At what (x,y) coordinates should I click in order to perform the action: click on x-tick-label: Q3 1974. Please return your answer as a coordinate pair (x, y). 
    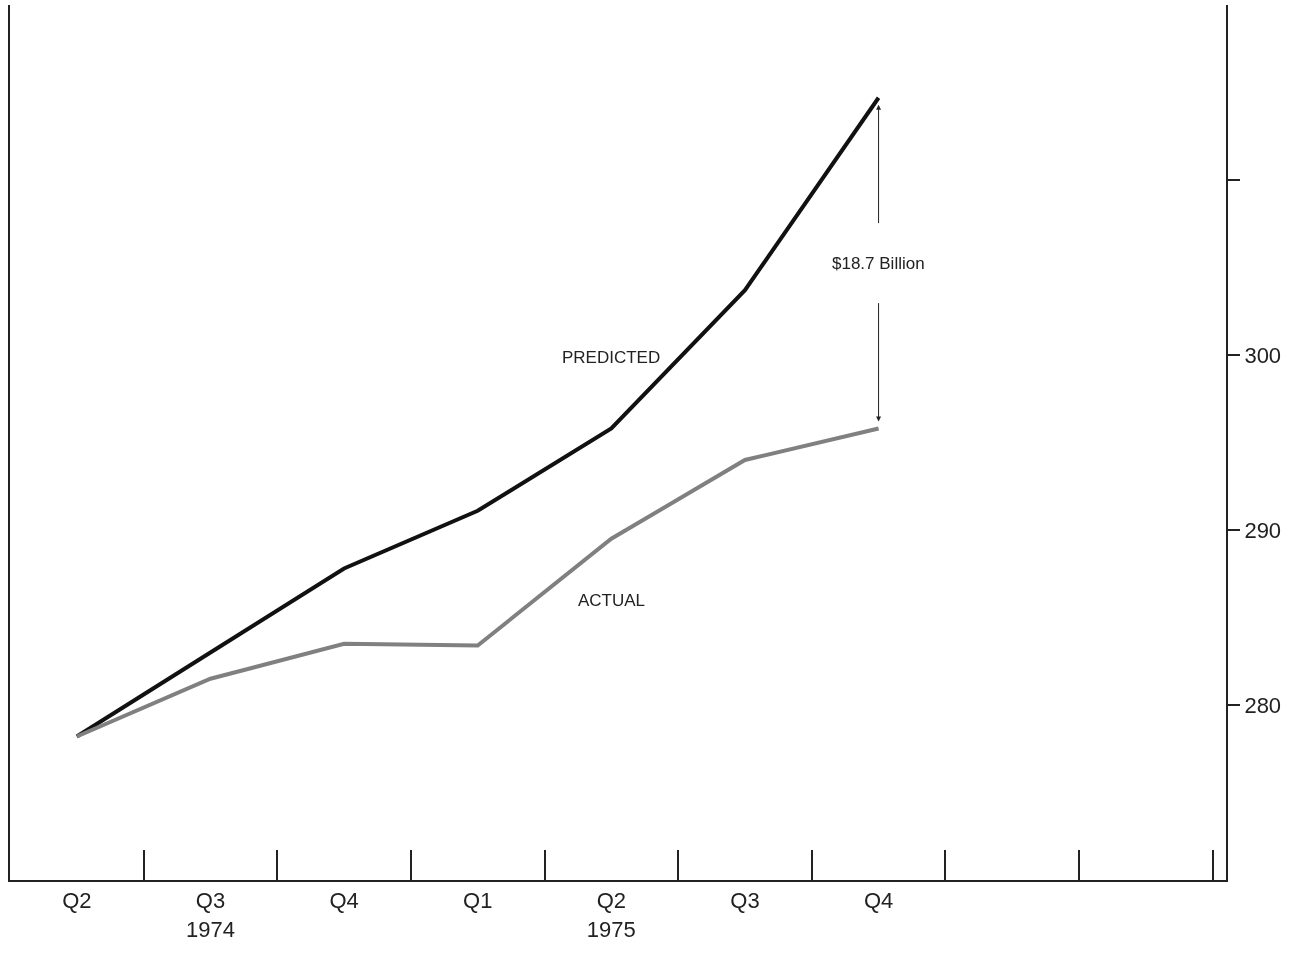
    Looking at the image, I should click on (210, 915).